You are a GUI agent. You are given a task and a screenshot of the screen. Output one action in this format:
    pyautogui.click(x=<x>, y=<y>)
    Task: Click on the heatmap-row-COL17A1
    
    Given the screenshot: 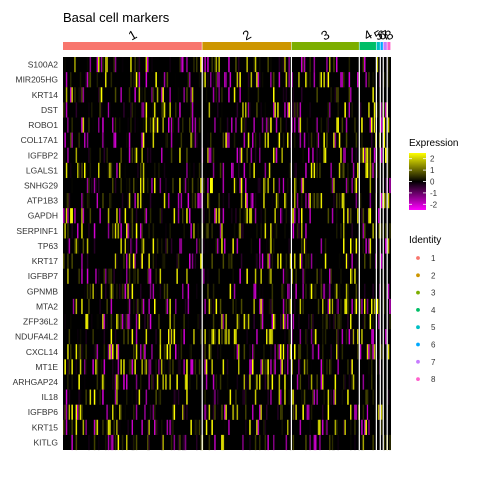 What is the action you would take?
    pyautogui.click(x=227, y=140)
    